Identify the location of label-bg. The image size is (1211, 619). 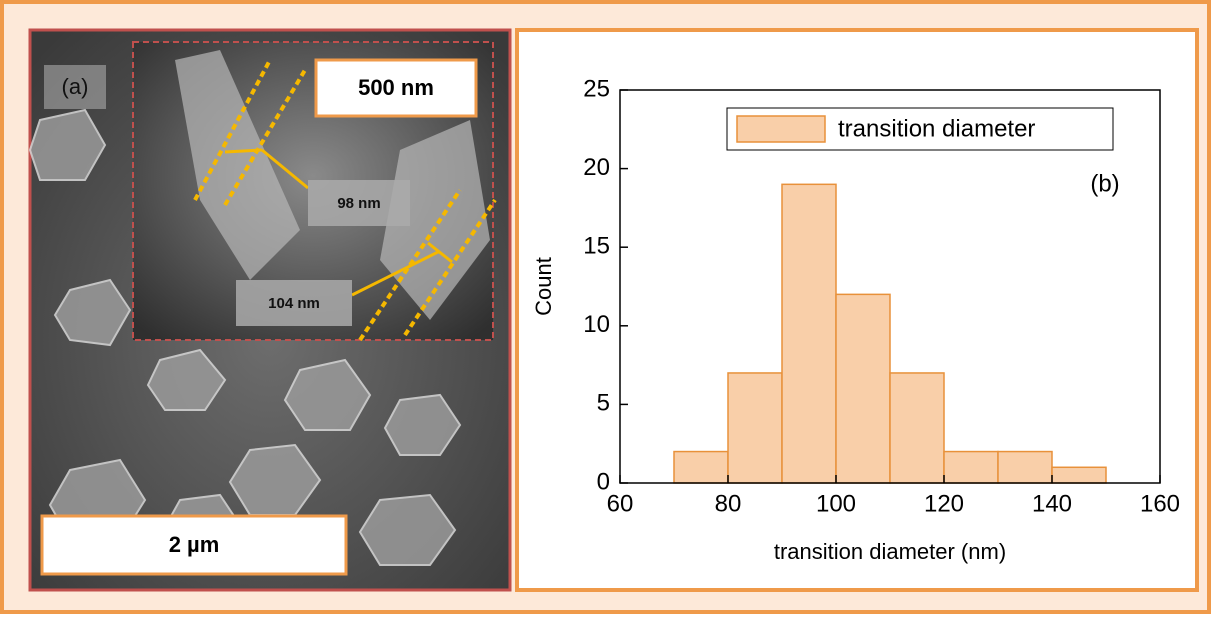
(75, 87).